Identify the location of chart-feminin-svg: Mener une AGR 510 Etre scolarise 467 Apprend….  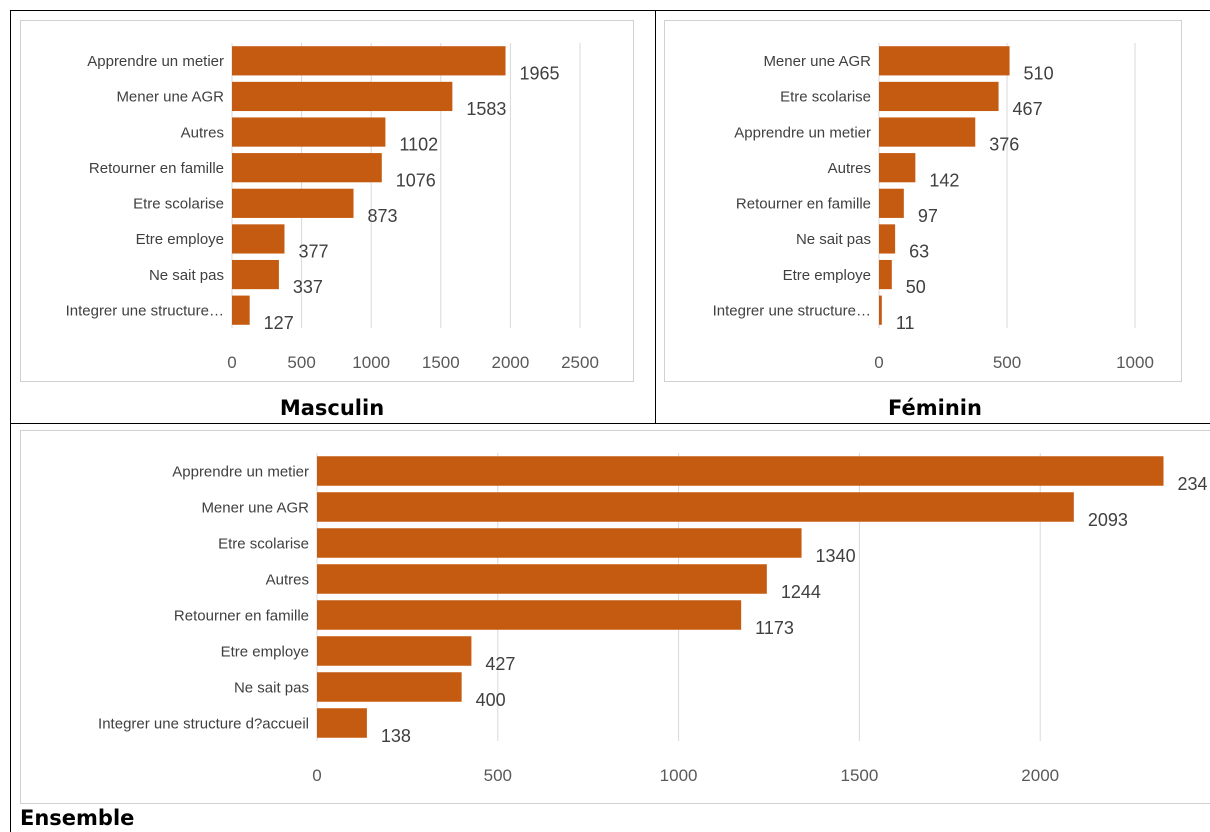
(933, 207).